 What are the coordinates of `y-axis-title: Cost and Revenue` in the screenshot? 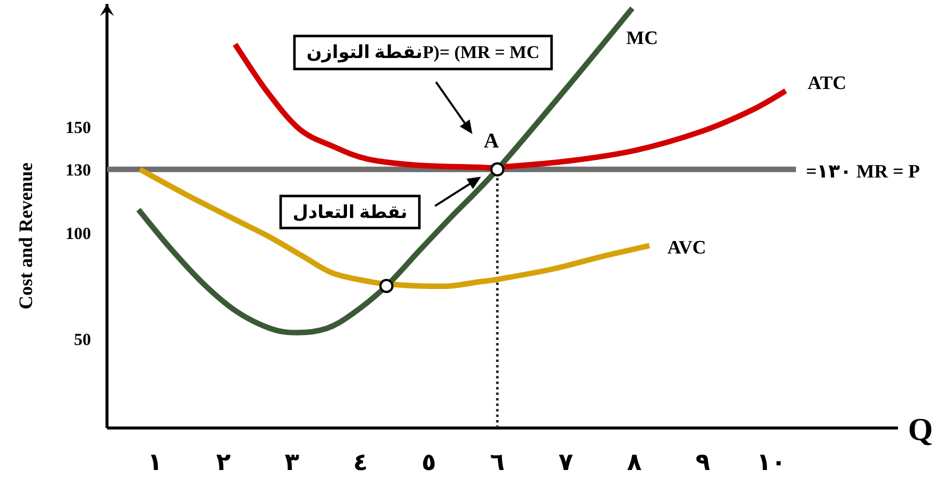 It's located at (26, 236).